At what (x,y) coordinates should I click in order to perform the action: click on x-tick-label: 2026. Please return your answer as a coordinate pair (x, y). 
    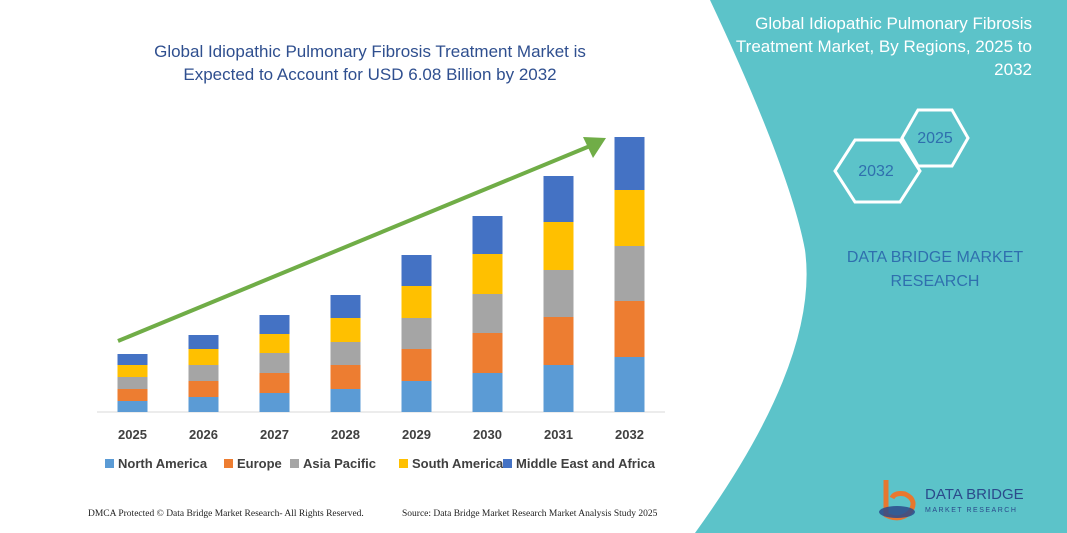
    Looking at the image, I should click on (203, 434).